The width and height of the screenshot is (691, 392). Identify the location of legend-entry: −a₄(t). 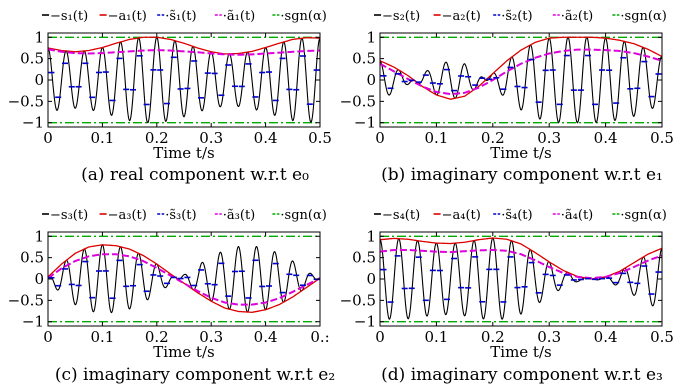
(461, 215).